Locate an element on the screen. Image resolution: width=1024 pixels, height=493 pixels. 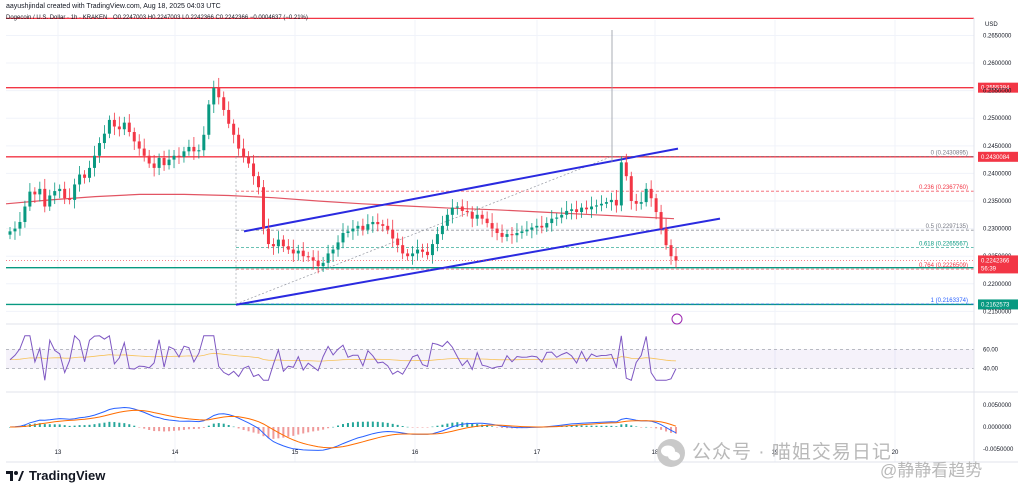
macd-line is located at coordinates (343, 428).